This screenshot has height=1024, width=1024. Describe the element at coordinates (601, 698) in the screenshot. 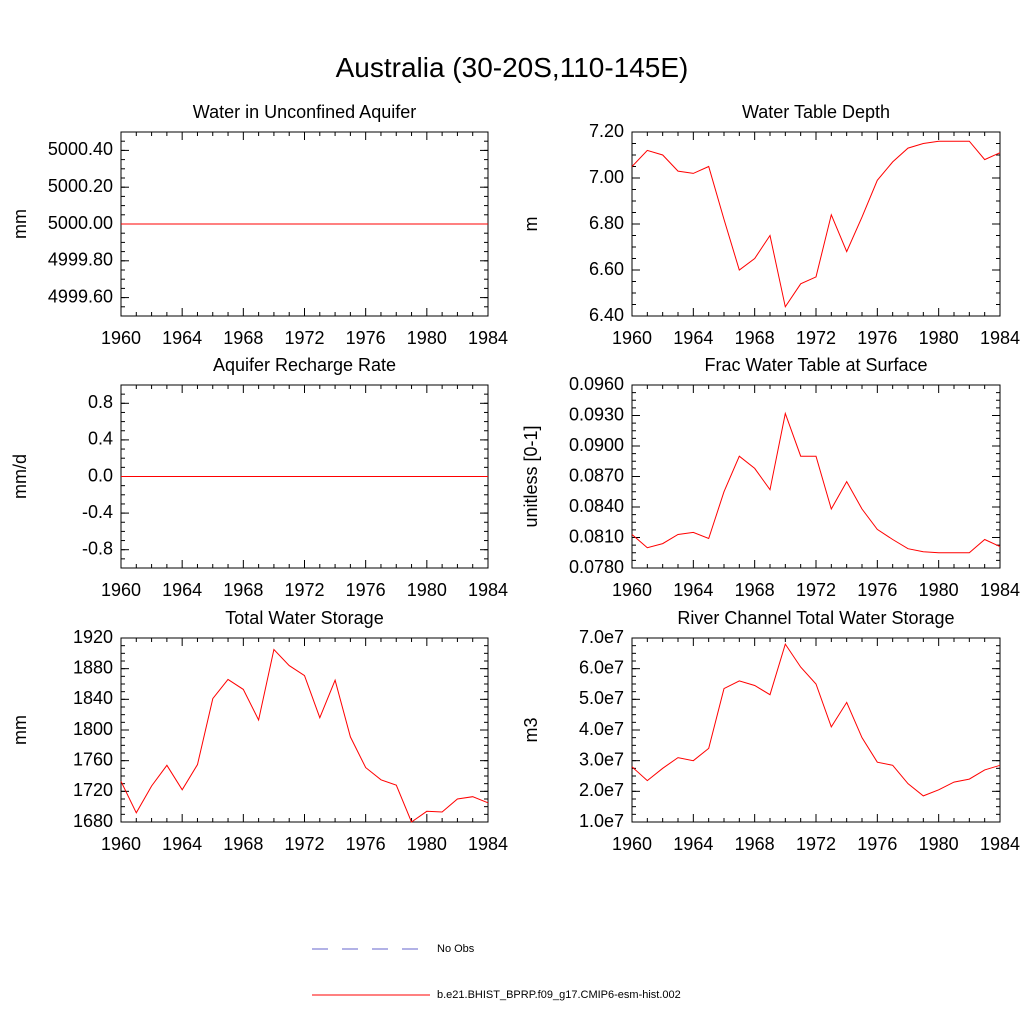

I see `chart6-ytick-label: 5.0e7` at that location.